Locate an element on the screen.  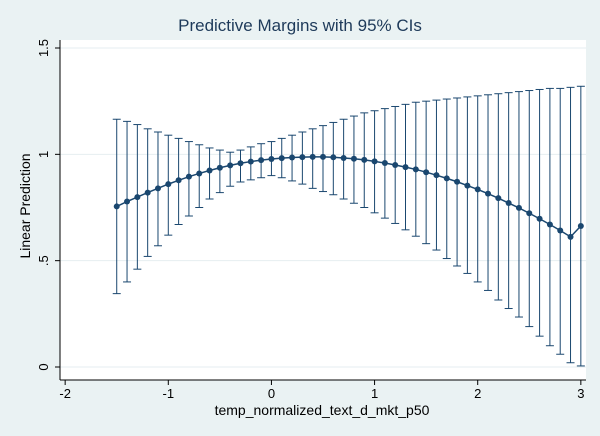
chart-title: Predictive Margins with 95% CIs is located at coordinates (300, 25).